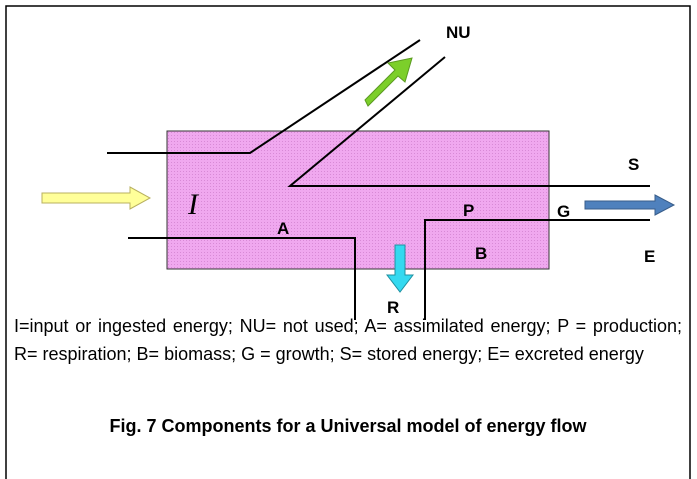 This screenshot has height=479, width=697. What do you see at coordinates (481, 253) in the screenshot?
I see `label-b: B` at bounding box center [481, 253].